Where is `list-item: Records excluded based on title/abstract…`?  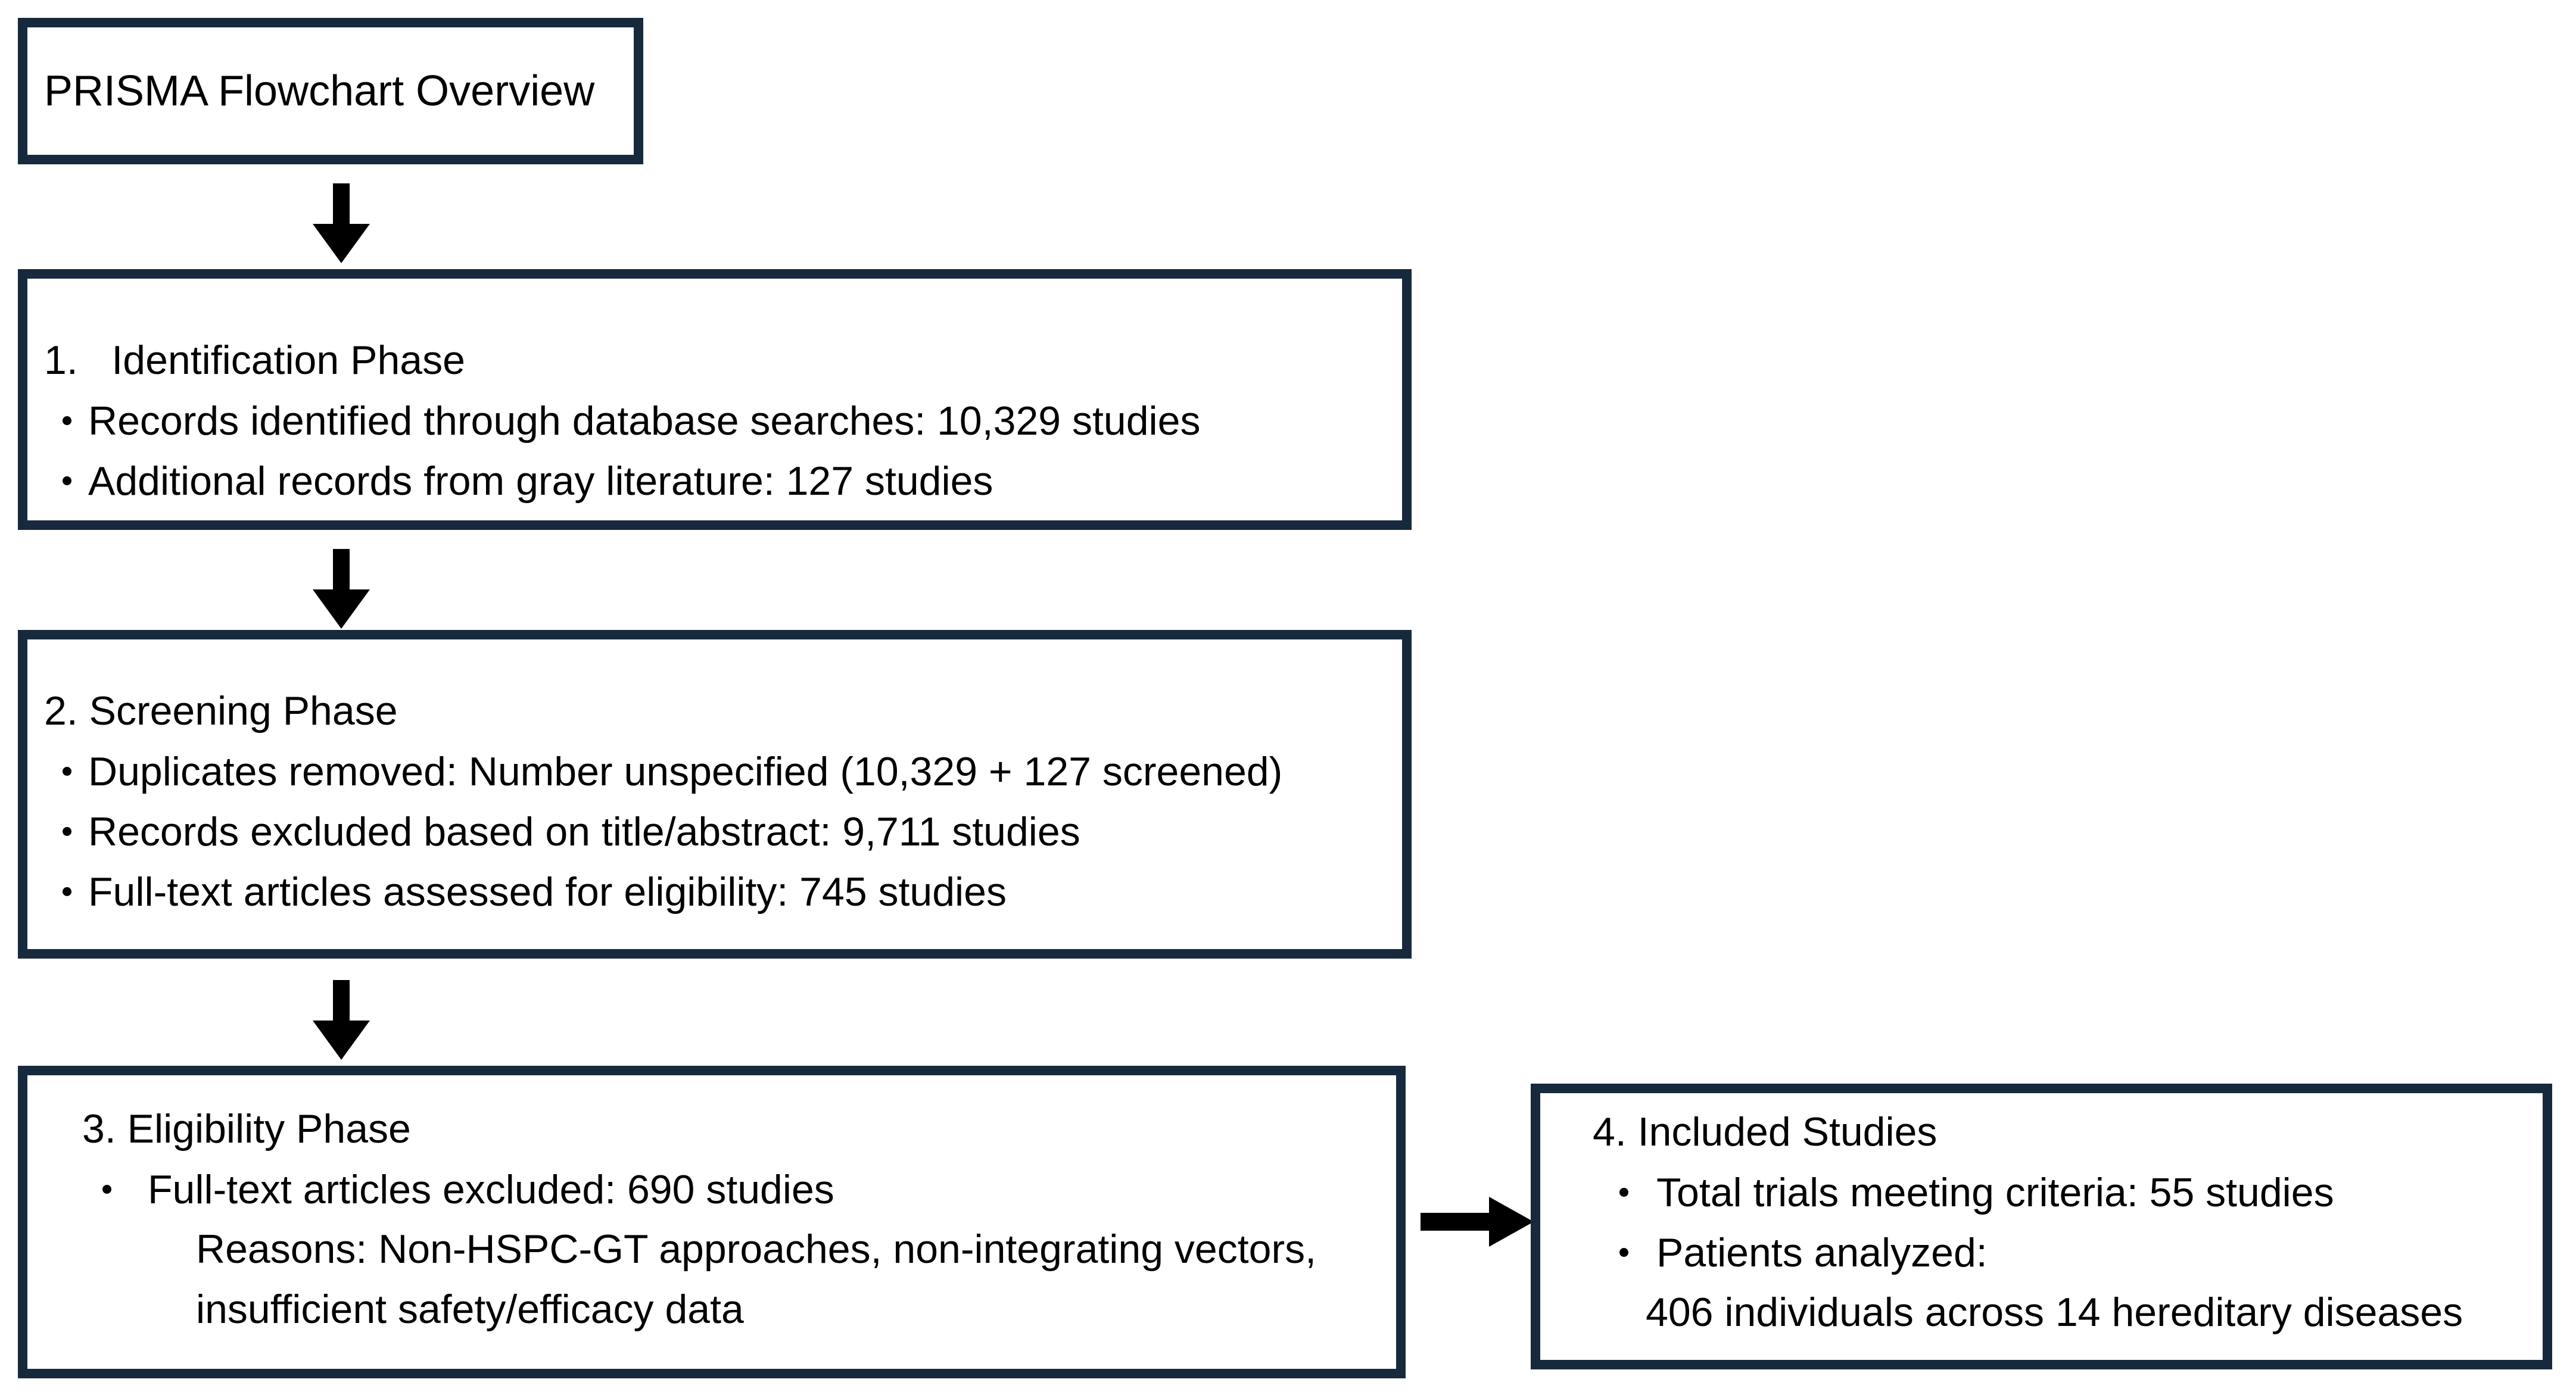
list-item: Records excluded based on title/abstract… is located at coordinates (714, 831).